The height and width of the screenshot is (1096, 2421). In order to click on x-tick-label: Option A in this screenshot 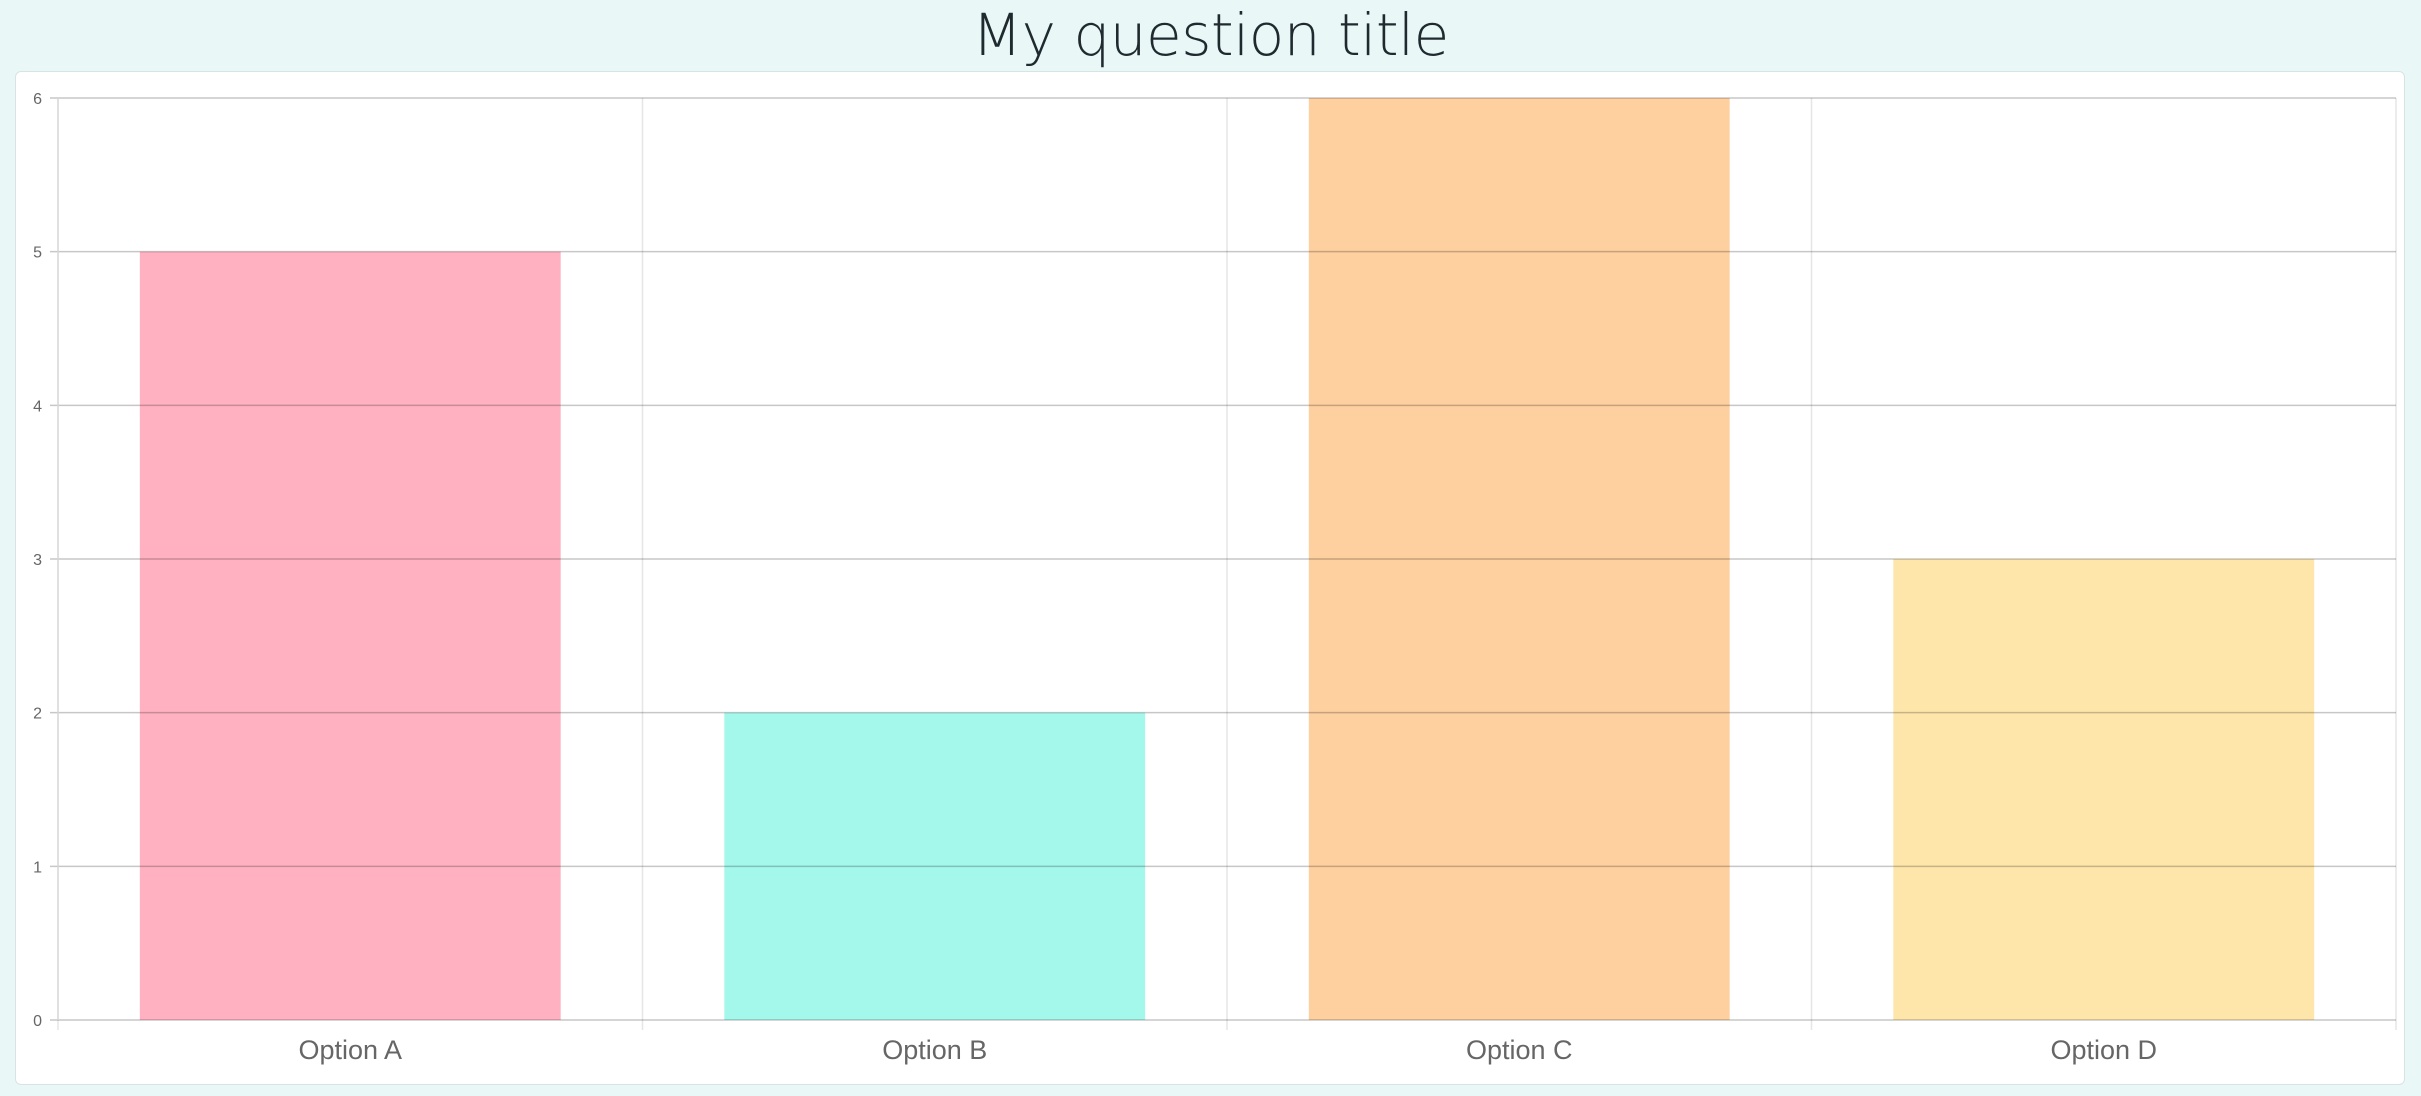, I will do `click(350, 1050)`.